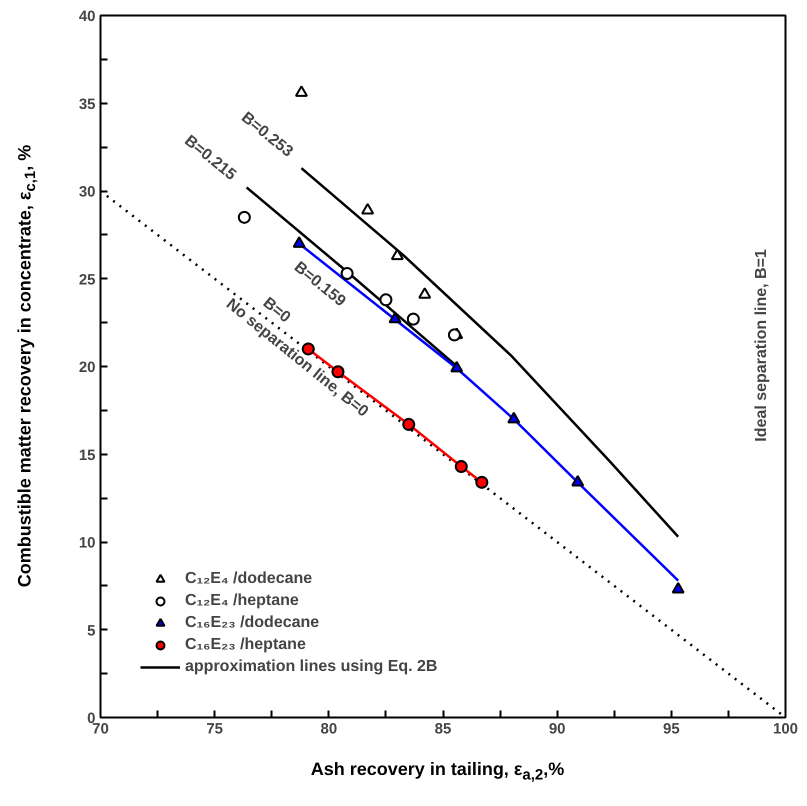 This screenshot has height=806, width=807. Describe the element at coordinates (87, 367) in the screenshot. I see `y-tick-label: 20` at that location.